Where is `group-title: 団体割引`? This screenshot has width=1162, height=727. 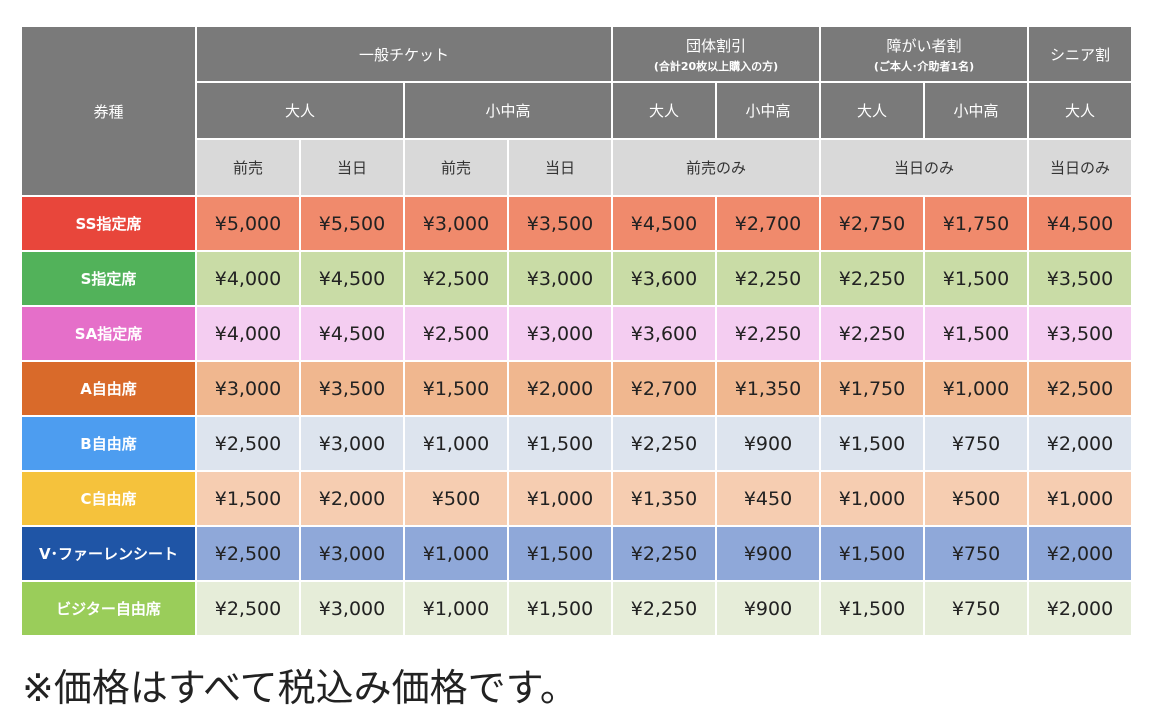
group-title: 団体割引 is located at coordinates (715, 45).